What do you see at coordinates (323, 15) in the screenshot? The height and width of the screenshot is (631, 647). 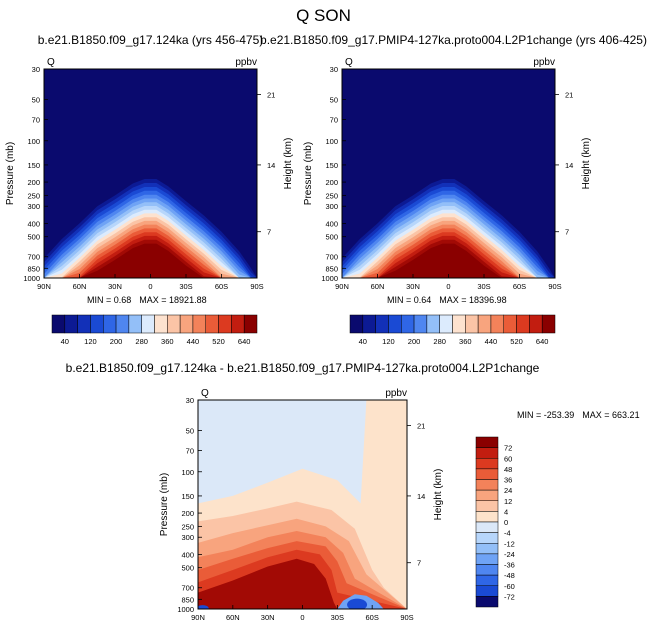 I see `figure-title: Q SON` at bounding box center [323, 15].